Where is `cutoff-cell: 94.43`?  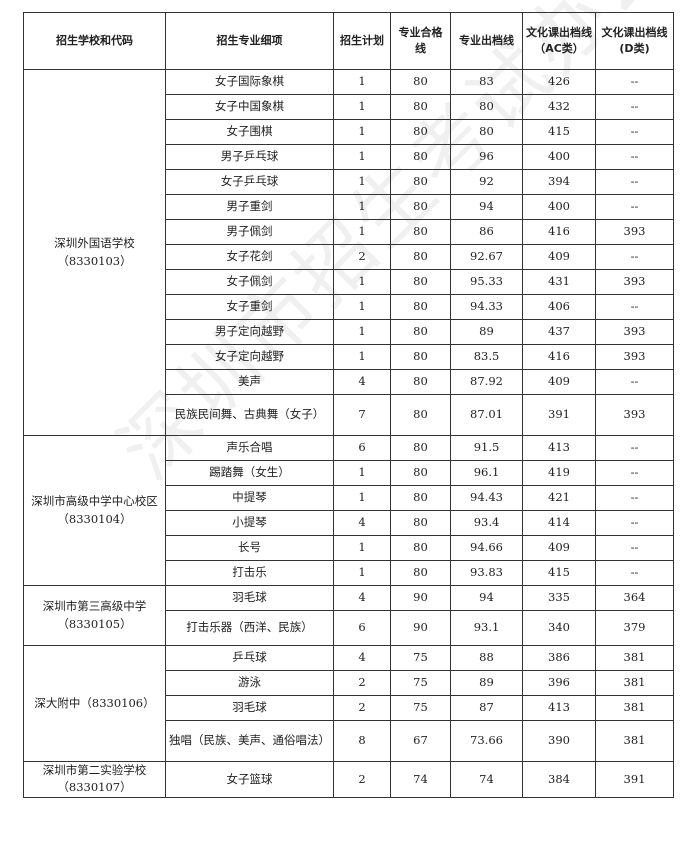 cutoff-cell: 94.43 is located at coordinates (486, 498).